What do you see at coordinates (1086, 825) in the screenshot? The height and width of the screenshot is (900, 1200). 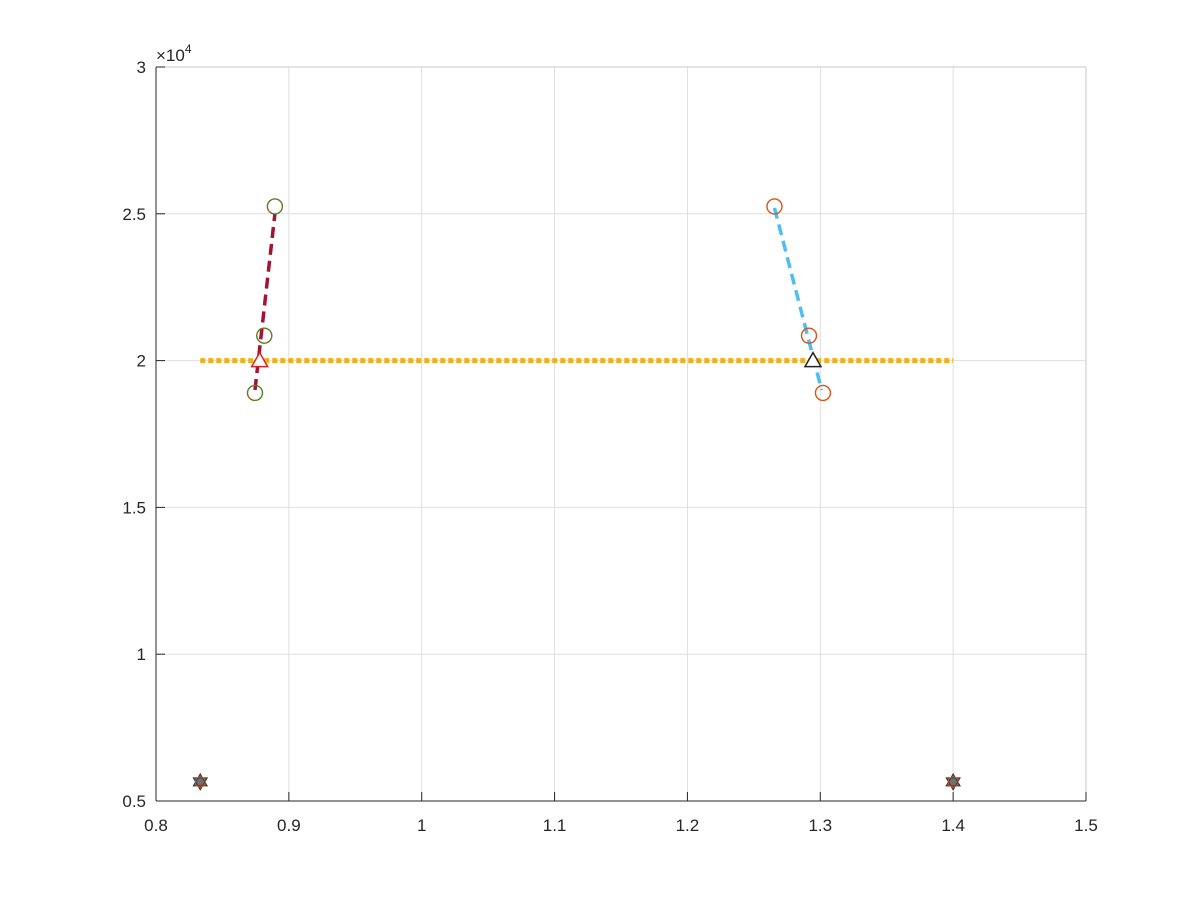 I see `x-tick-label: 1.5` at bounding box center [1086, 825].